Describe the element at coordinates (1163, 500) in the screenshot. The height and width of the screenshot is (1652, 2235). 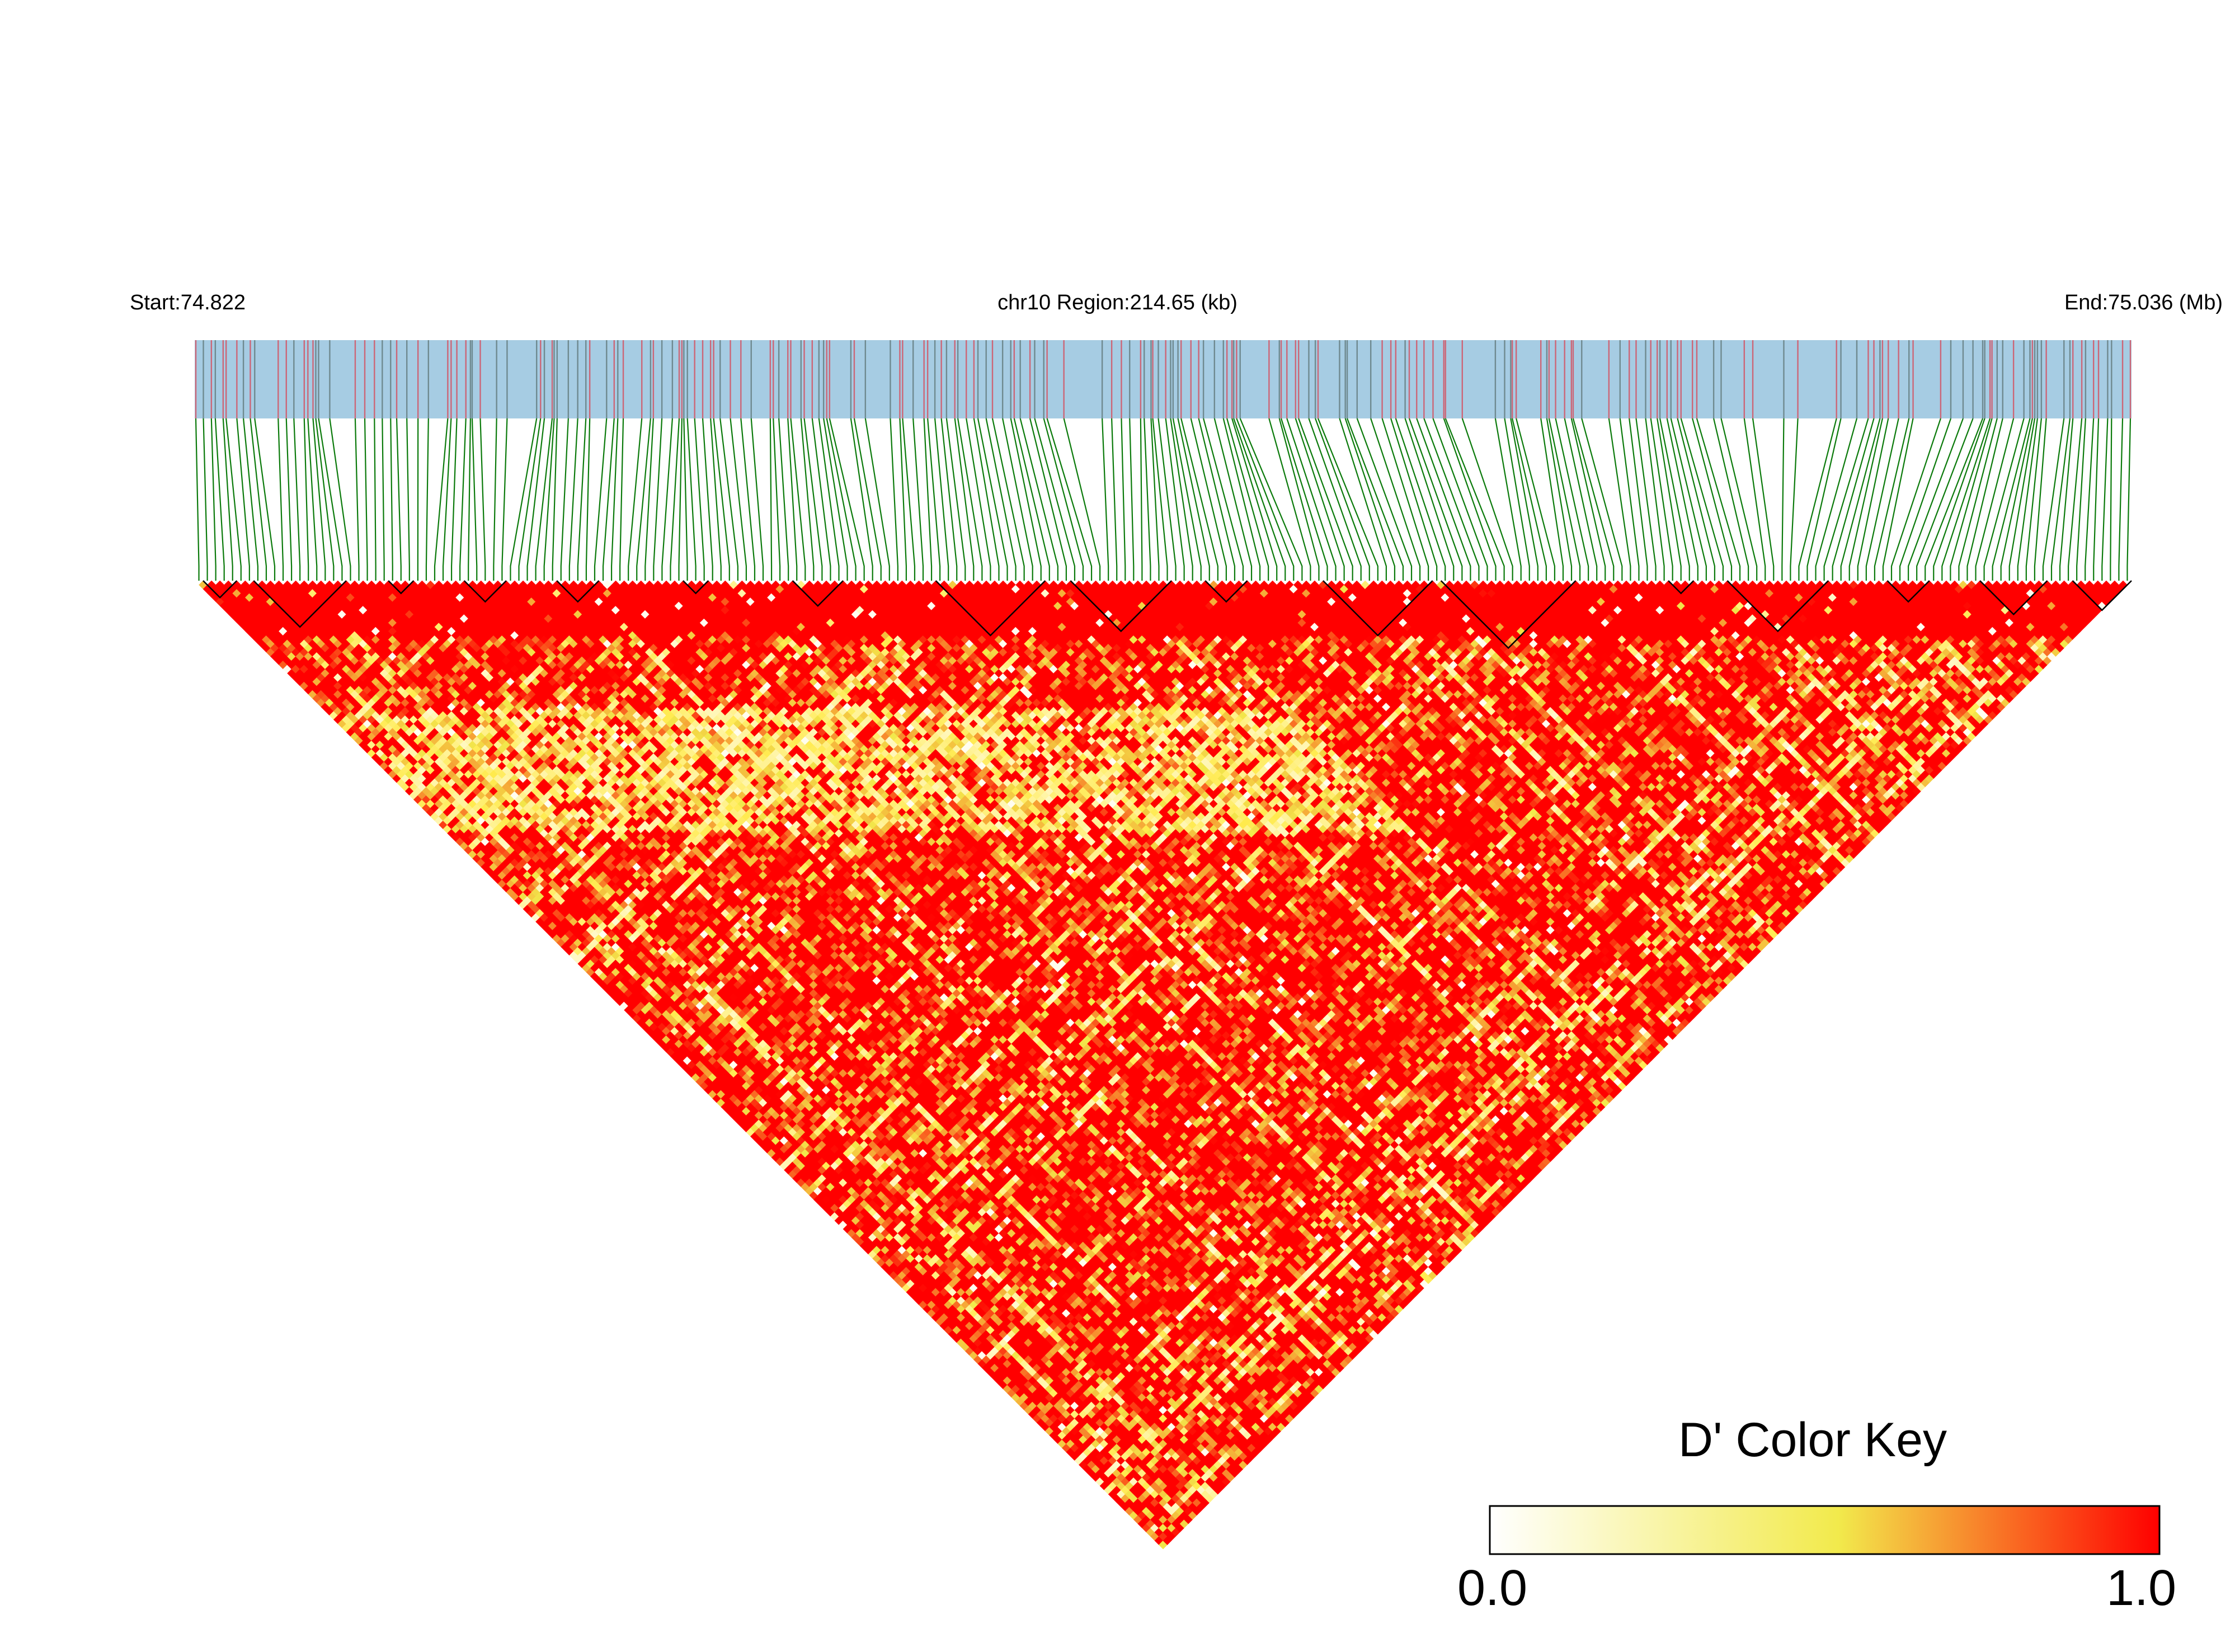
I see `snp-connector-lines` at that location.